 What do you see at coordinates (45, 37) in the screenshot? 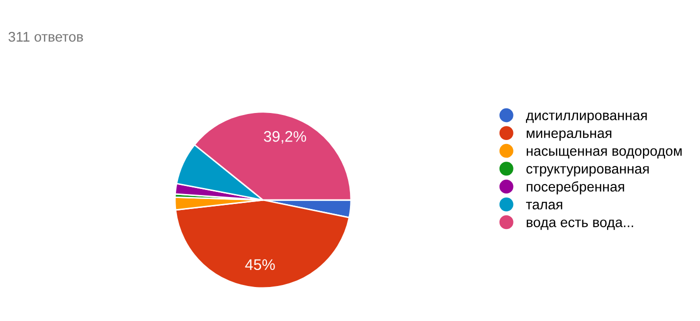
I see `text: 311 ответов` at bounding box center [45, 37].